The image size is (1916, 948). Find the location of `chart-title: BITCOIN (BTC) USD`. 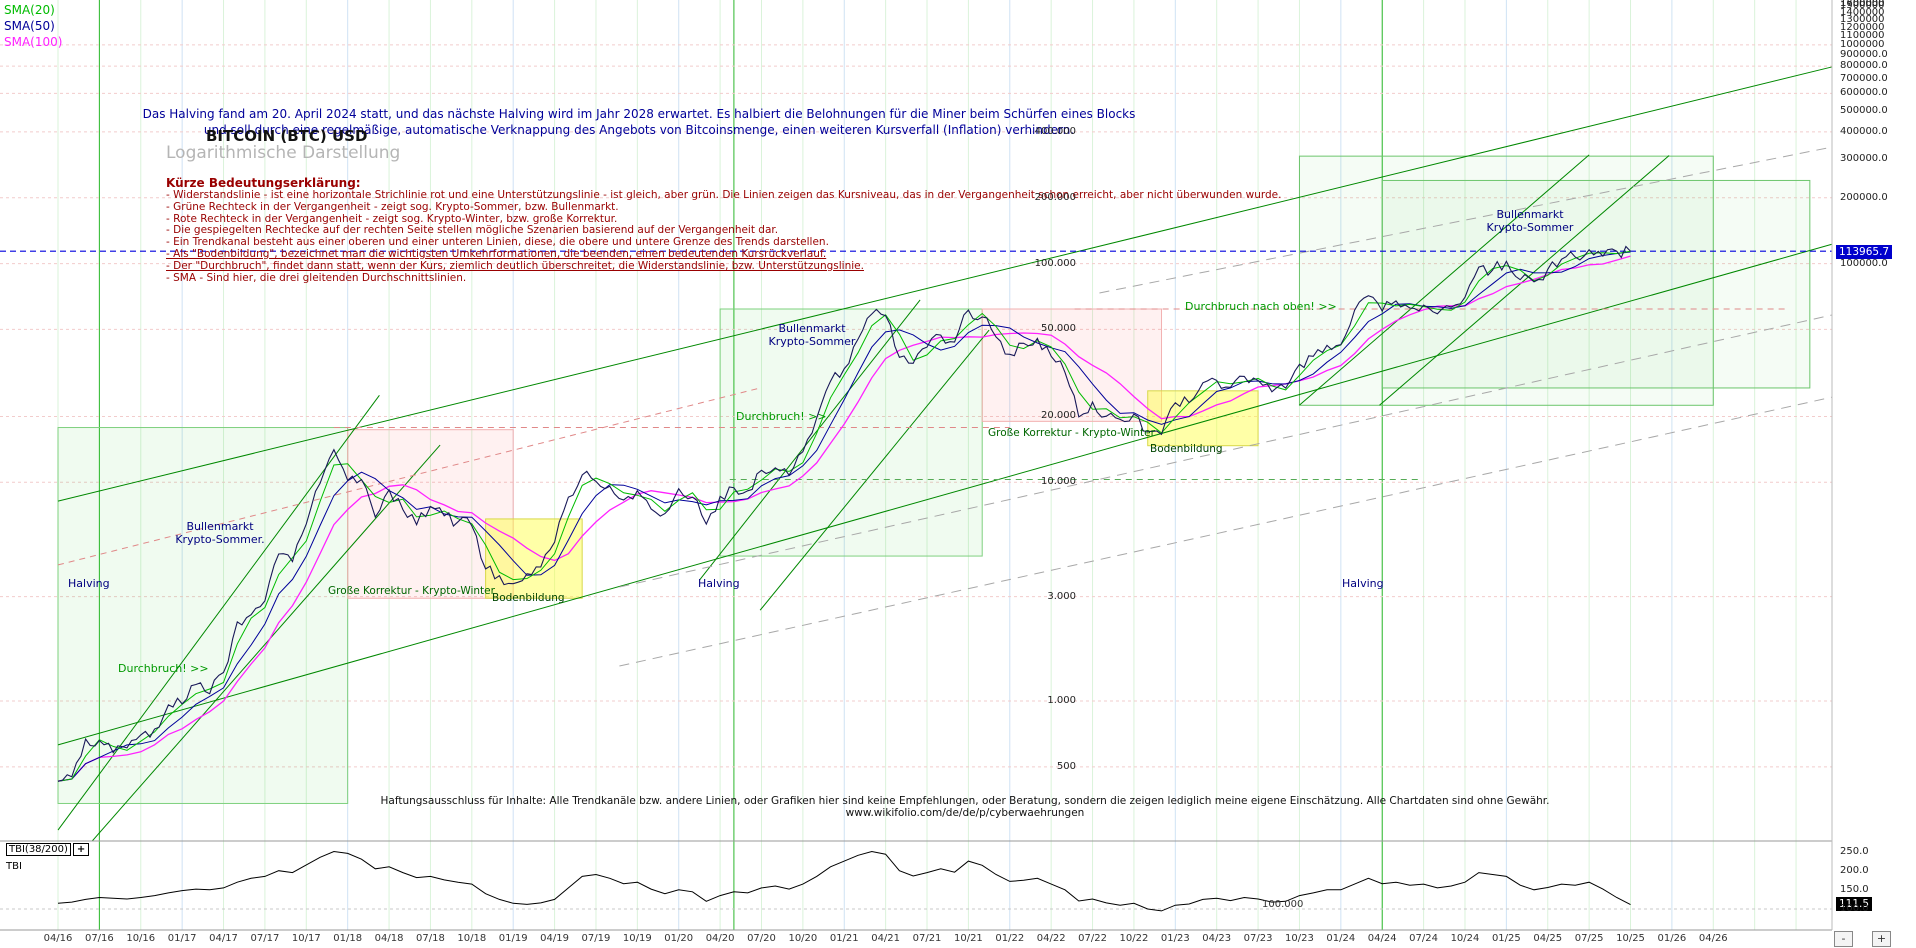

chart-title: BITCOIN (BTC) USD is located at coordinates (287, 136).